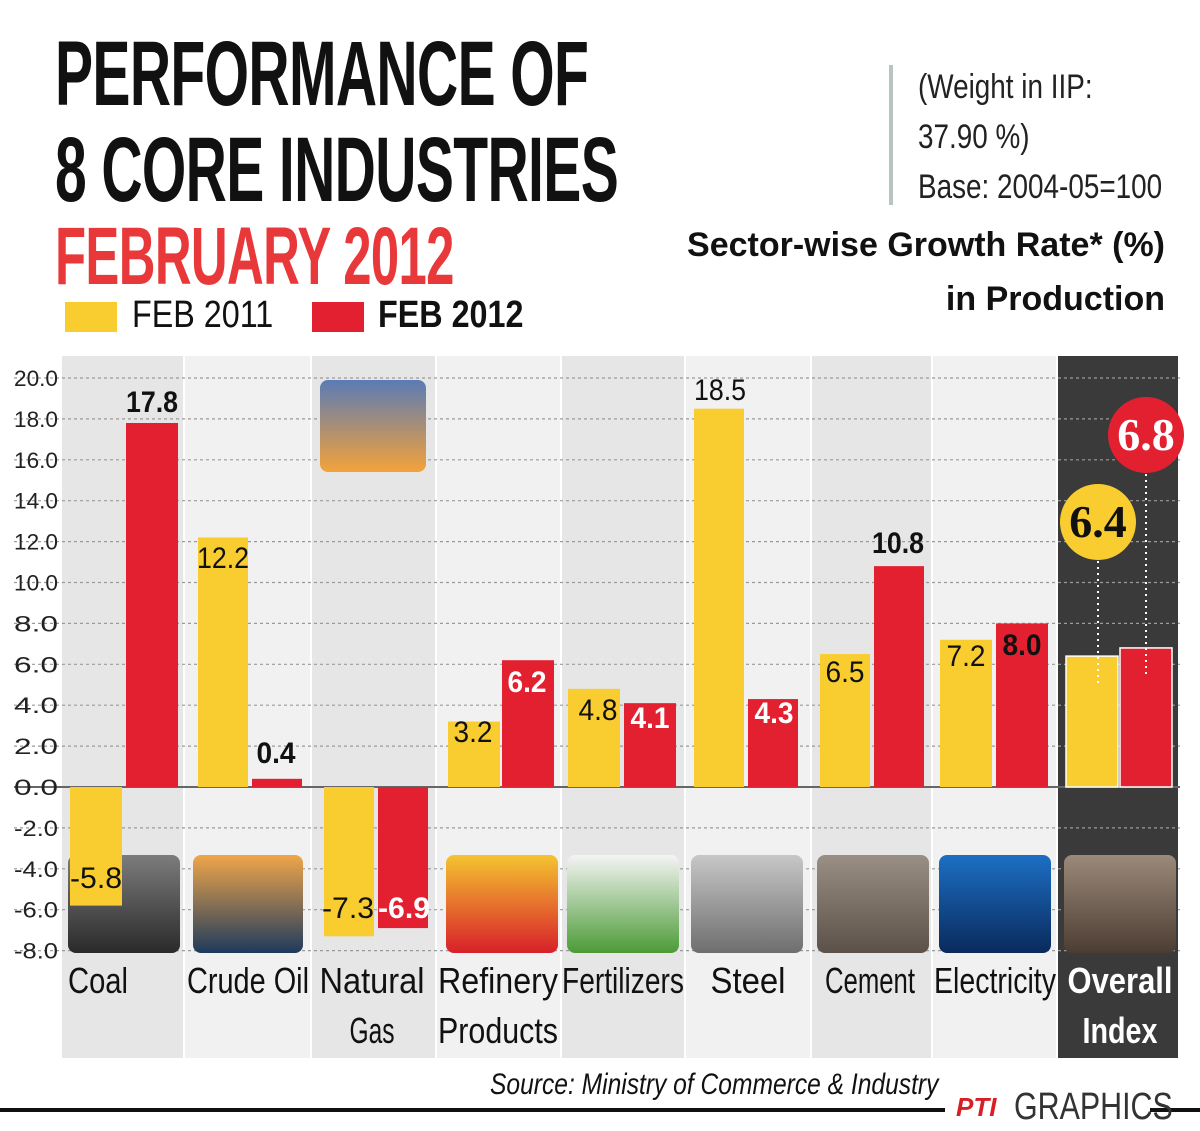 This screenshot has height=1131, width=1200. What do you see at coordinates (223, 558) in the screenshot?
I see `data-label: 12.2` at bounding box center [223, 558].